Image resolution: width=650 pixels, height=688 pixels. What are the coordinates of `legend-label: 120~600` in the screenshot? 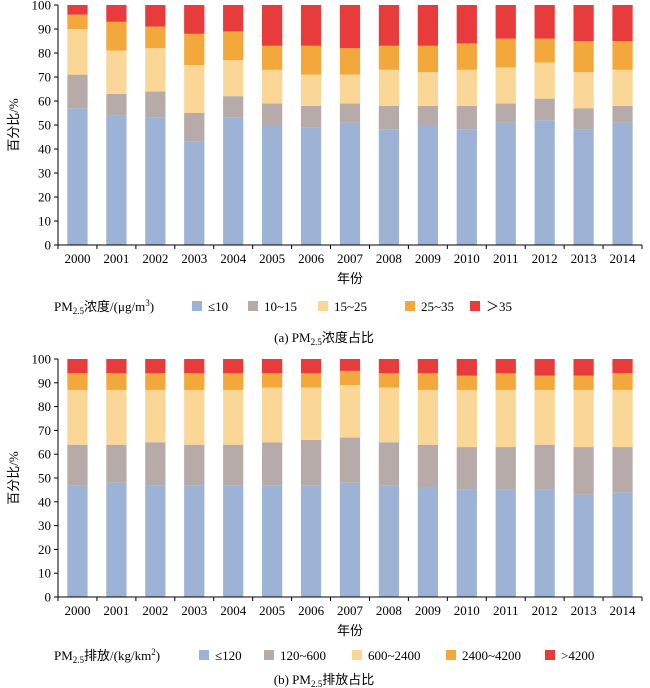 It's located at (303, 655).